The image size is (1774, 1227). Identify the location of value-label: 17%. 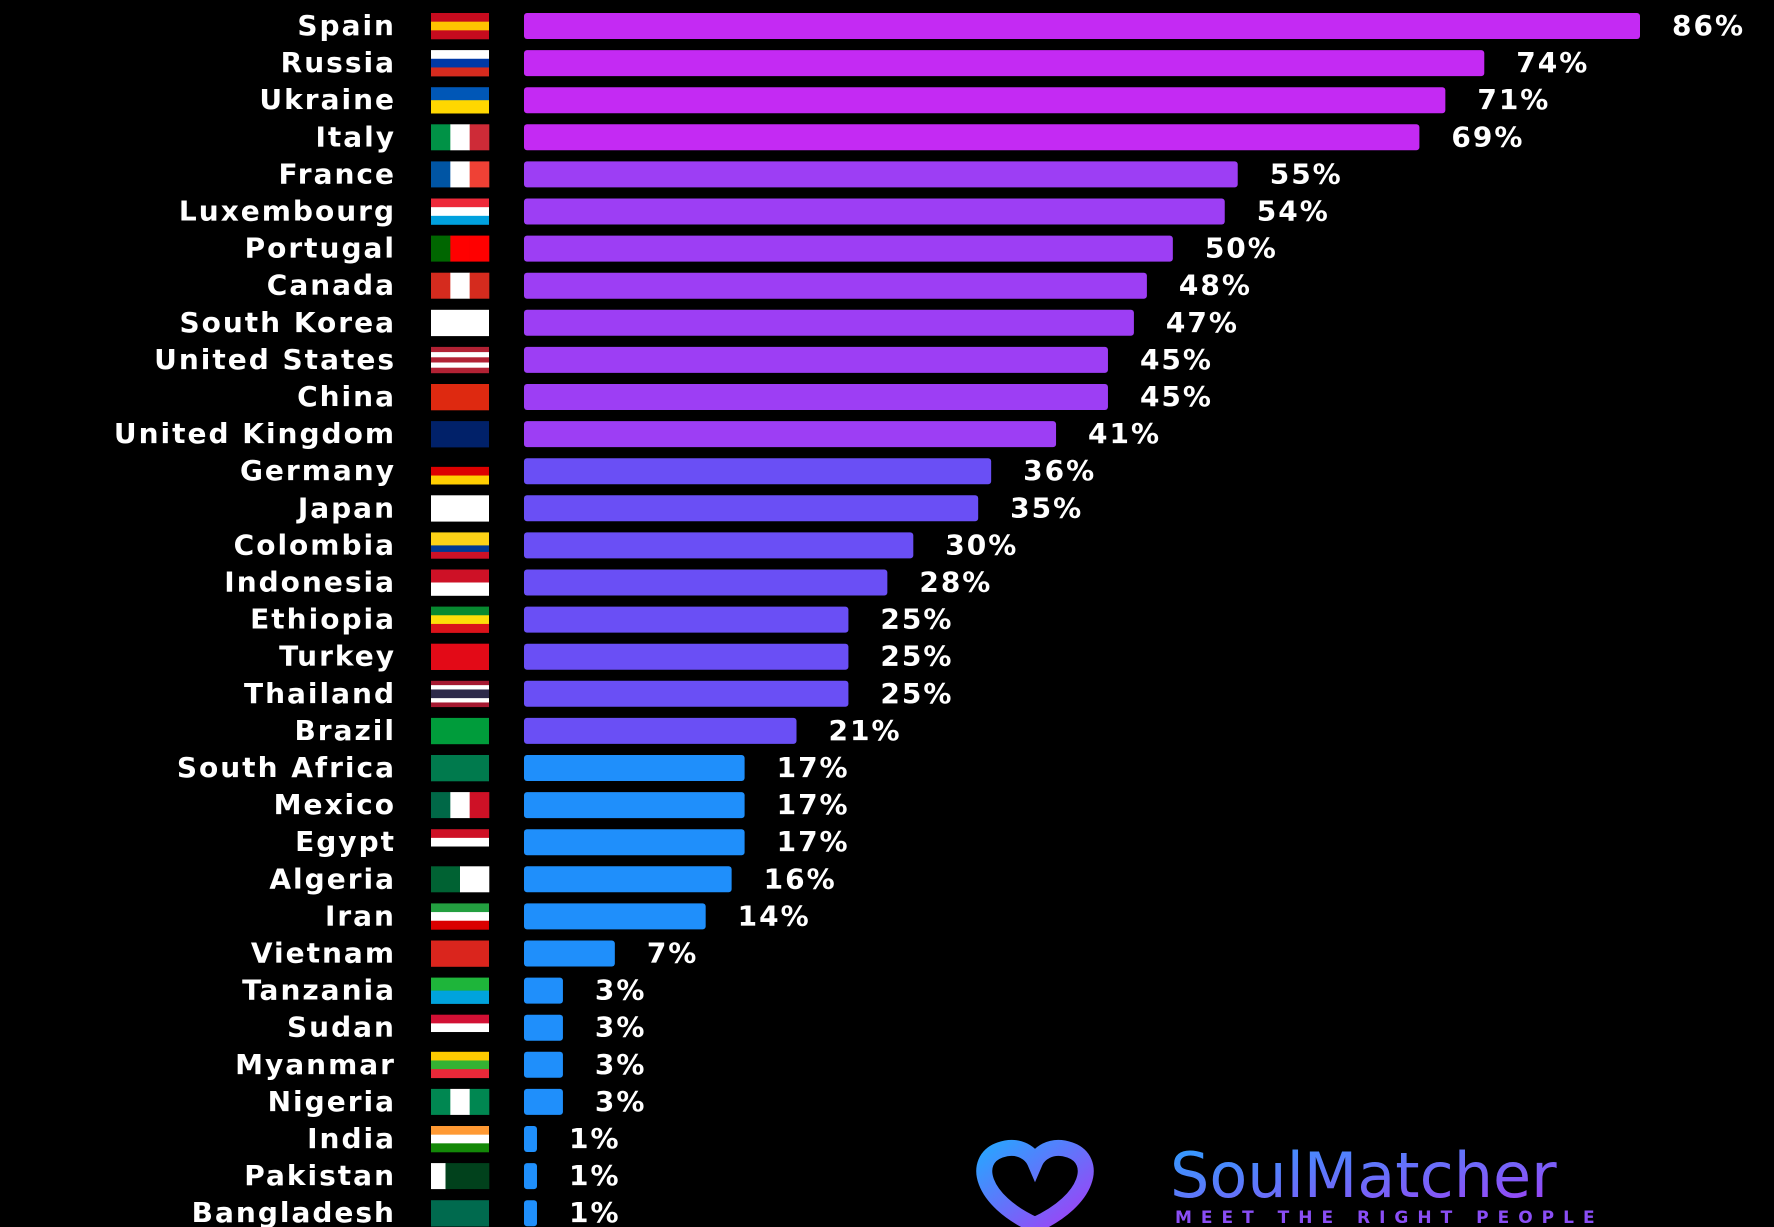
(813, 767).